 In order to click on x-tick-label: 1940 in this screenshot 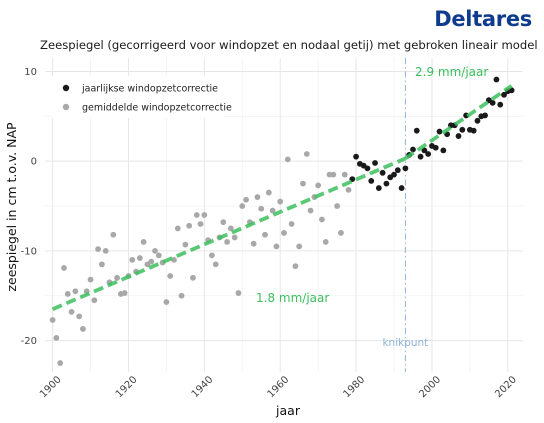, I will do `click(203, 387)`.